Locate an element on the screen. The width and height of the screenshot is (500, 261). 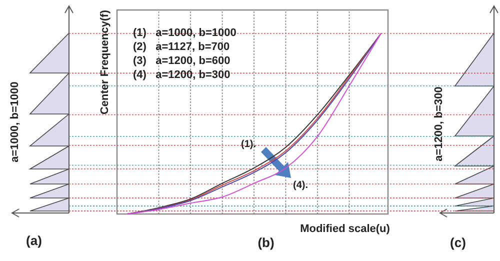
x-axis-title: Modified scale(u) is located at coordinates (345, 229).